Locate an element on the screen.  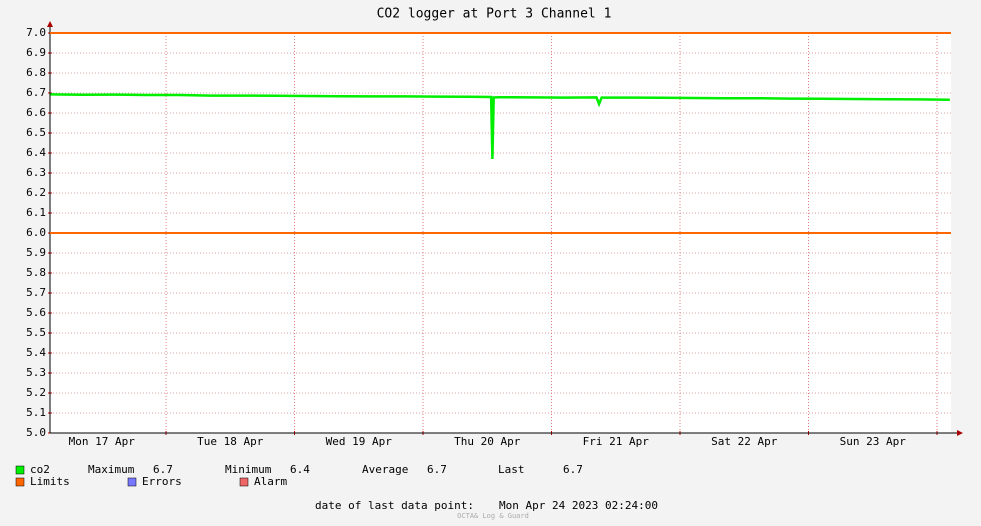
stat-label: Maximum is located at coordinates (111, 469).